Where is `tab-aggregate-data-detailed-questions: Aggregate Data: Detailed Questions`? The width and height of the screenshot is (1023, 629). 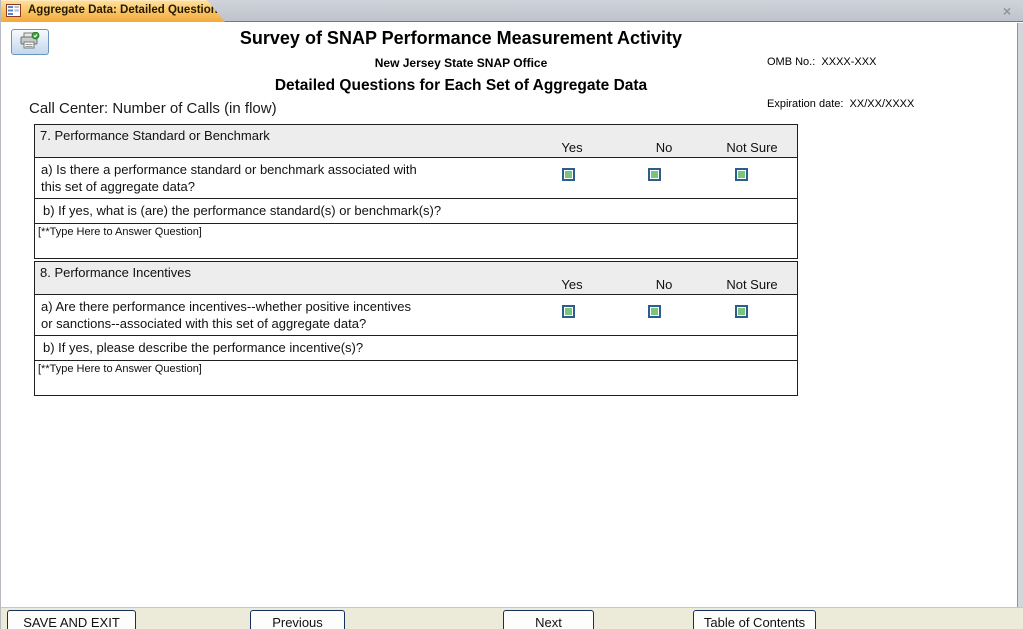
tab-aggregate-data-detailed-questions: Aggregate Data: Detailed Questions is located at coordinates (113, 11).